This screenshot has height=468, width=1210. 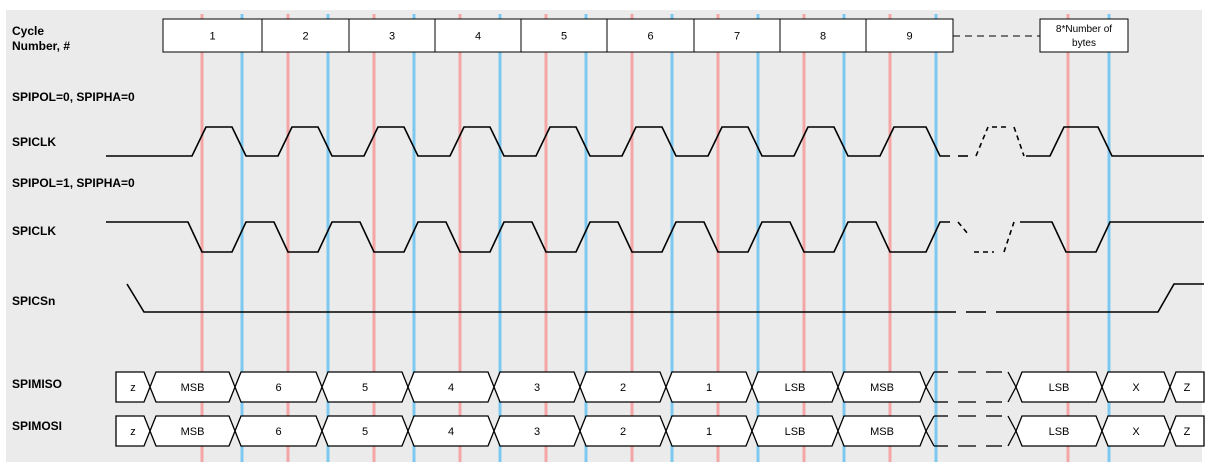 I want to click on spimiso-value-8: 1, so click(x=709, y=388).